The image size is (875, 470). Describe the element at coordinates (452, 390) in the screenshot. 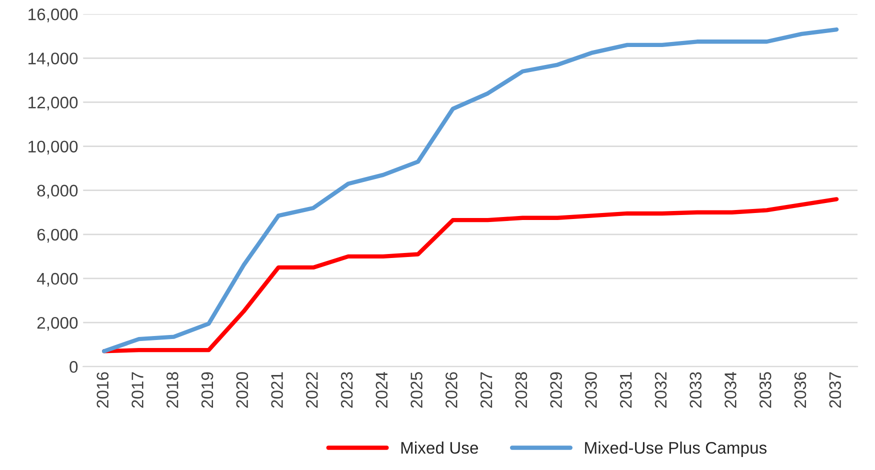

I see `x-tick-label: 2026` at that location.